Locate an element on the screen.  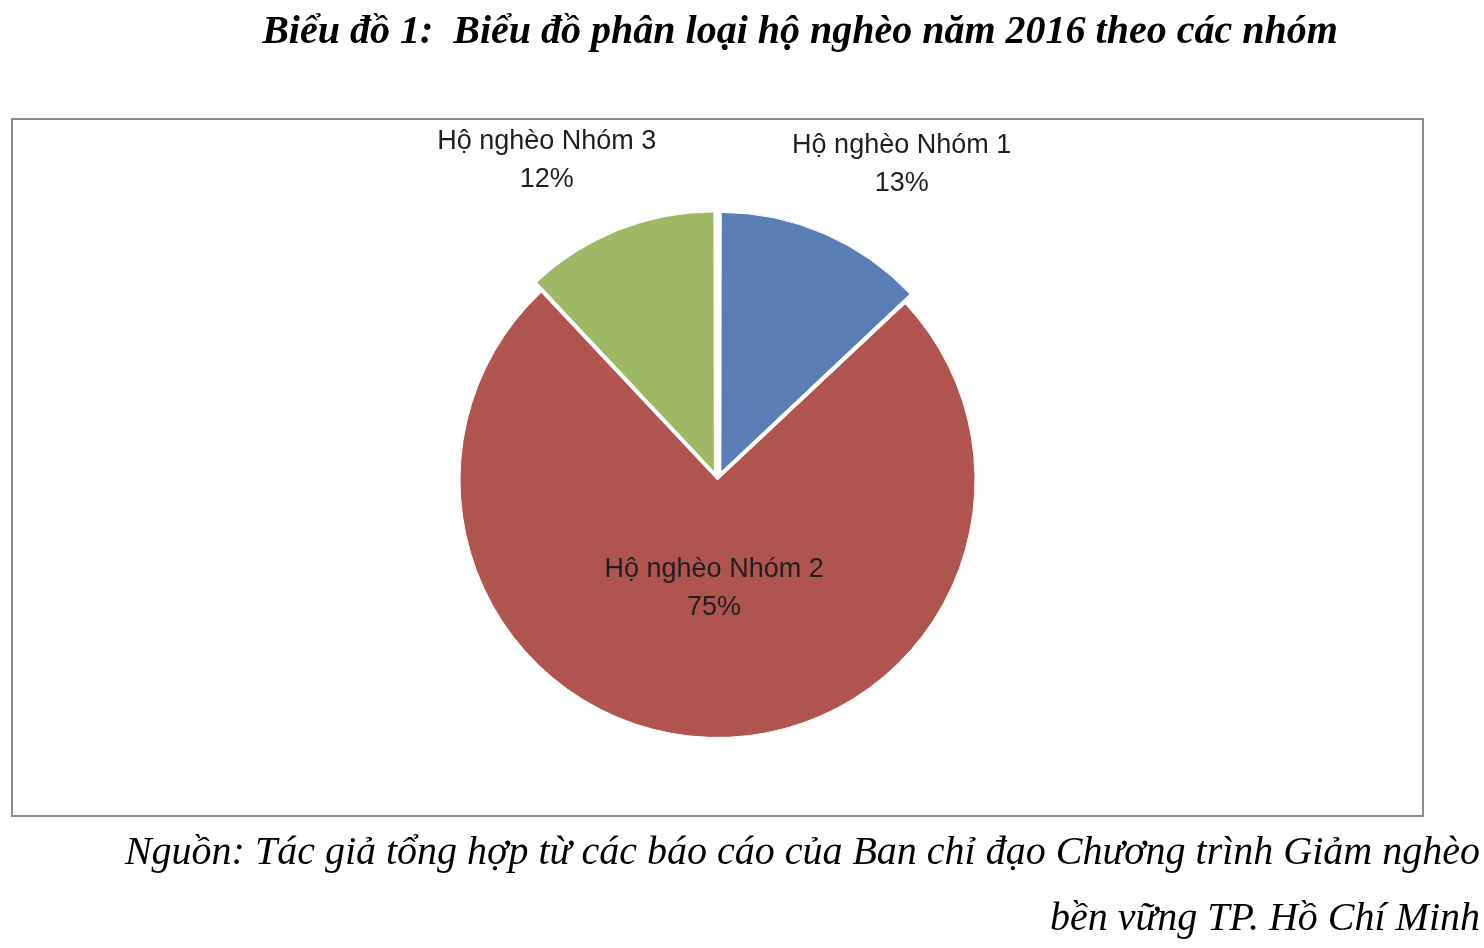
text: Nguồn: Tác giả tổng hợp từ các báo cáo của Ban chỉ đạo Chương trình Giảm nghèo bền vững TP. Hồ Chí Minh is located at coordinates (801, 884).